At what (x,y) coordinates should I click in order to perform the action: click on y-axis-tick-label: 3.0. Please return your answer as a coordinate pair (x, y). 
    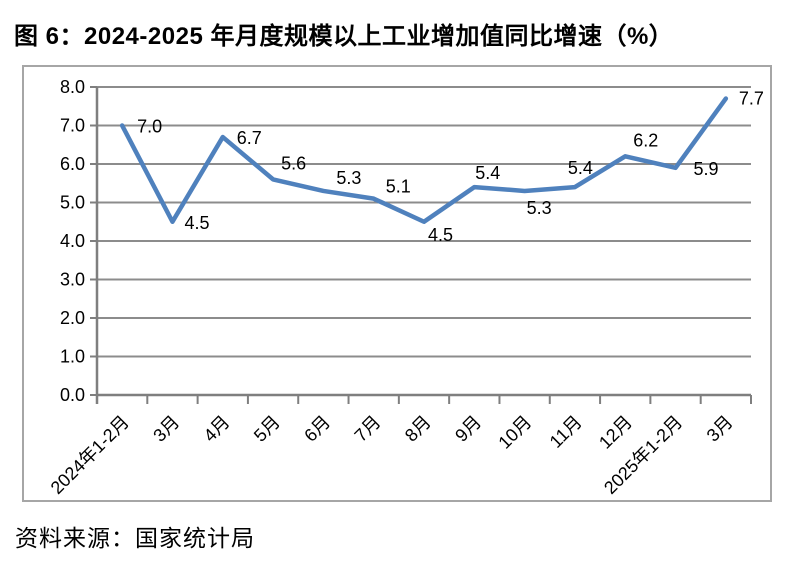
    Looking at the image, I should click on (72, 280).